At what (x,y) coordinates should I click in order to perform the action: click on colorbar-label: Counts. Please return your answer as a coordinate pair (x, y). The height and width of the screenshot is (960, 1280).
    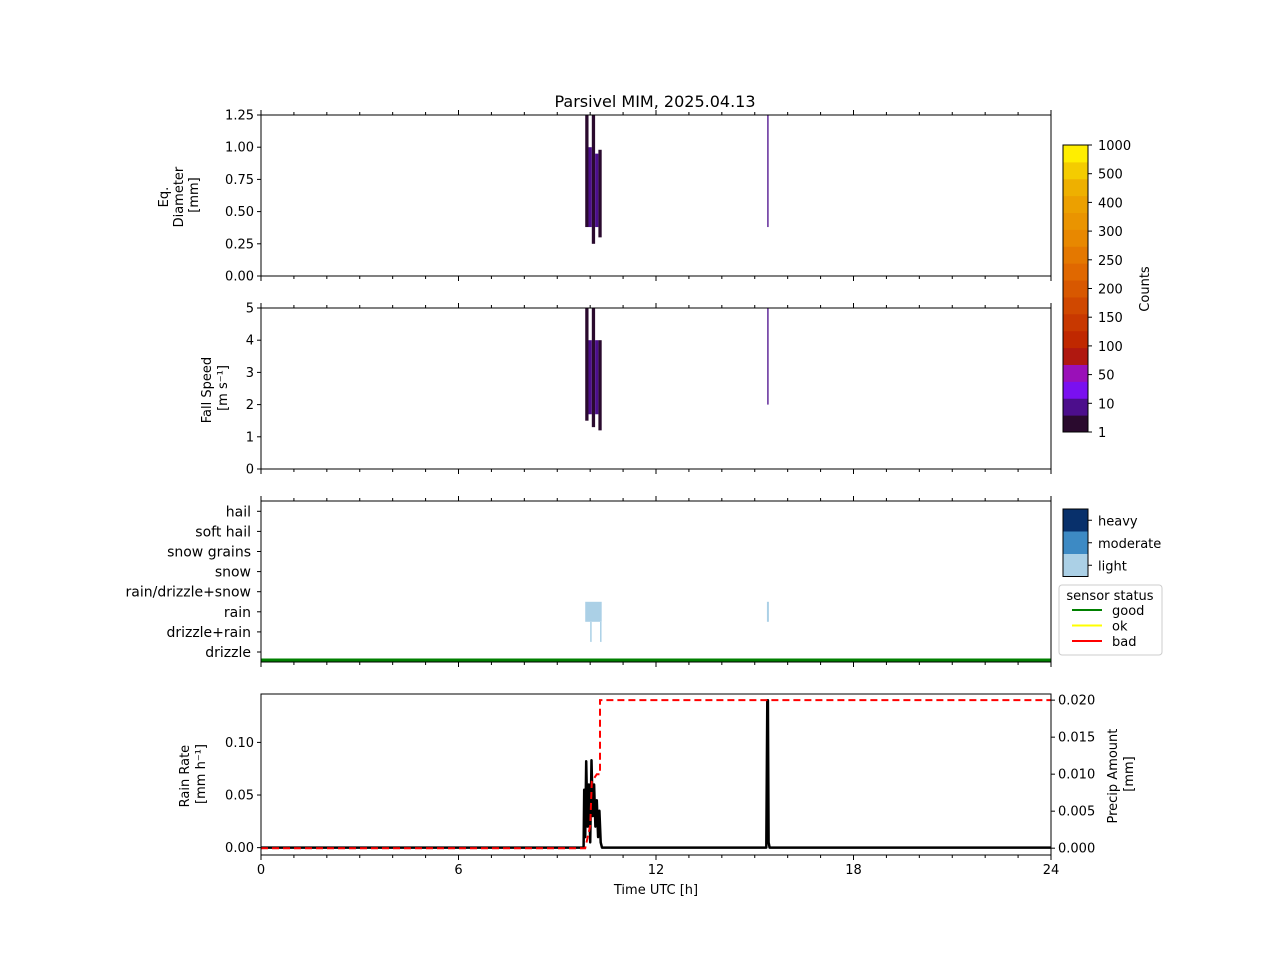
    Looking at the image, I should click on (1145, 289).